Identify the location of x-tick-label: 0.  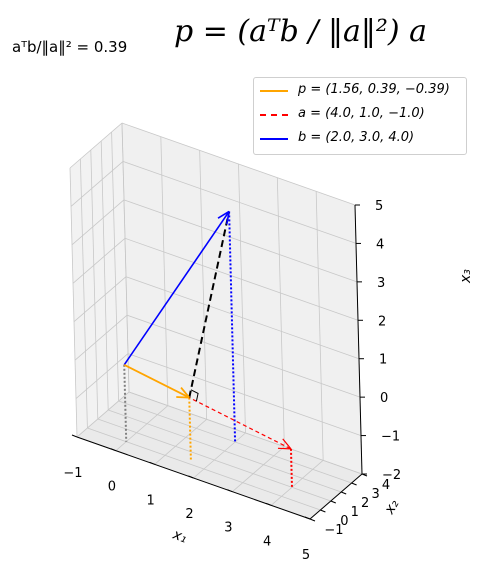
(112, 487).